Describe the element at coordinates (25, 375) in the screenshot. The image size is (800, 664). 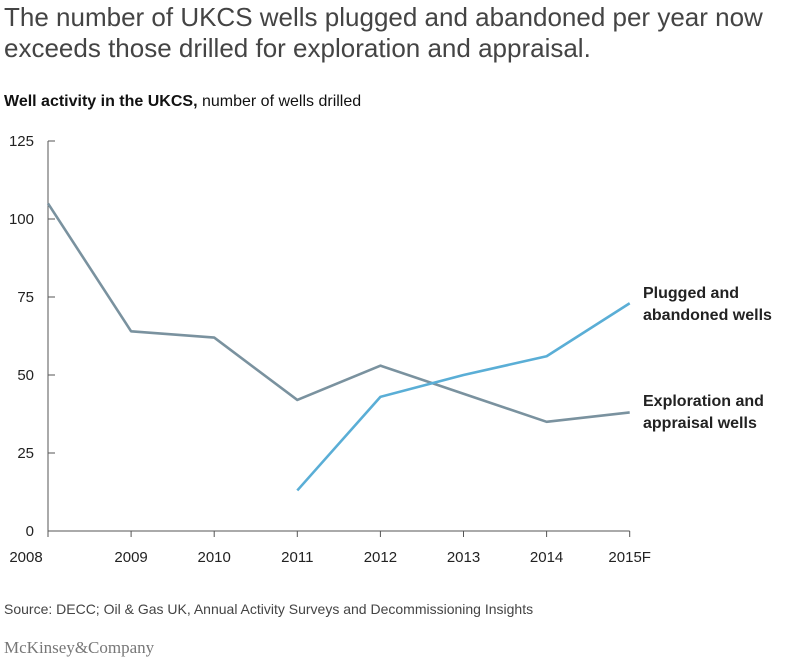
I see `y-tick-label: 50` at that location.